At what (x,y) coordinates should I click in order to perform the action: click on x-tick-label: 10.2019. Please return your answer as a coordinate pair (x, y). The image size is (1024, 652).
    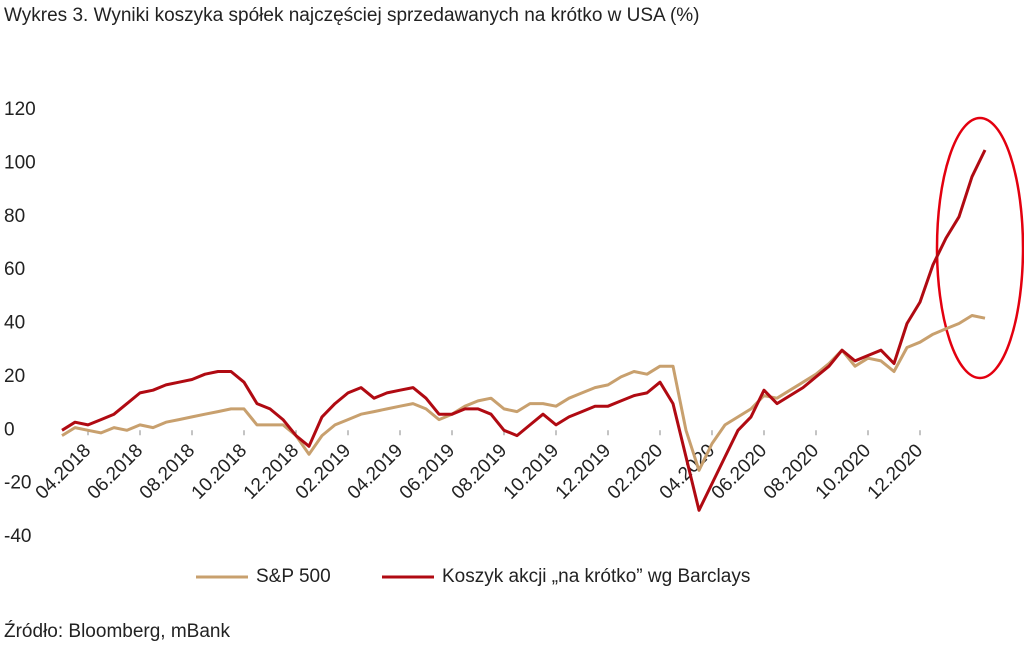
    Looking at the image, I should click on (531, 471).